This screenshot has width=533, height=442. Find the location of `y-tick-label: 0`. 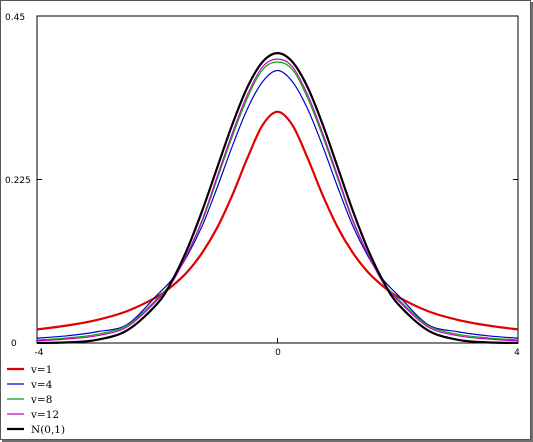

y-tick-label: 0 is located at coordinates (14, 344).